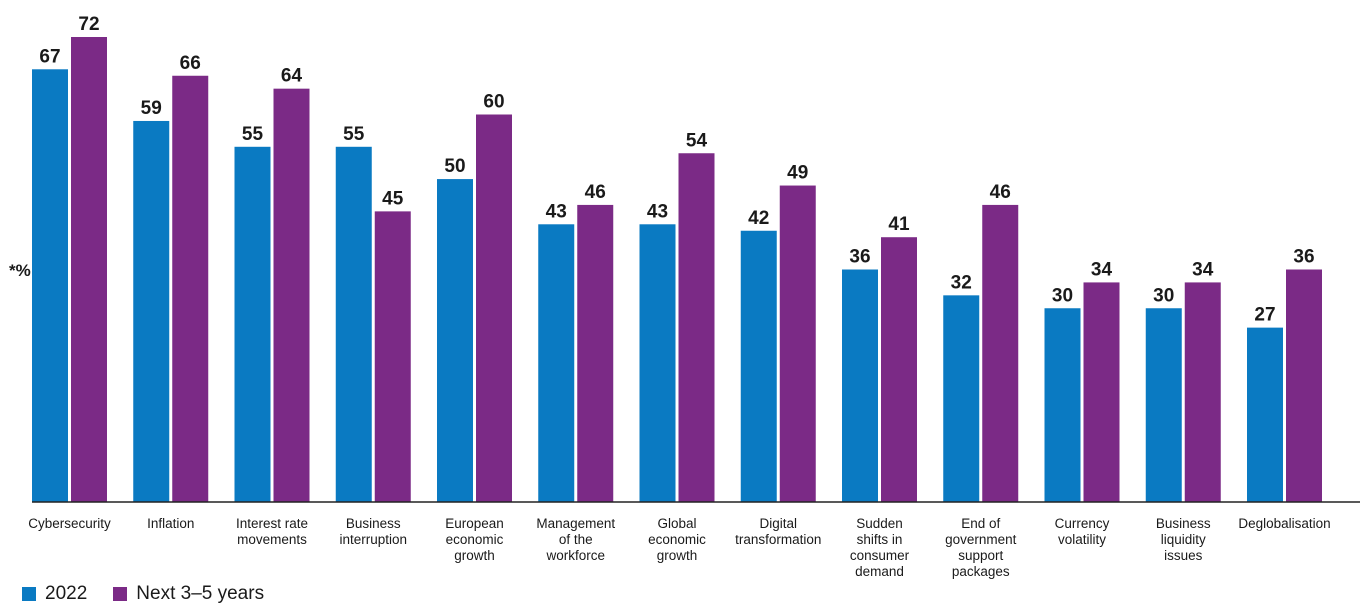  Describe the element at coordinates (880, 547) in the screenshot. I see `category-label: Sudden shifts in consumer demand` at that location.